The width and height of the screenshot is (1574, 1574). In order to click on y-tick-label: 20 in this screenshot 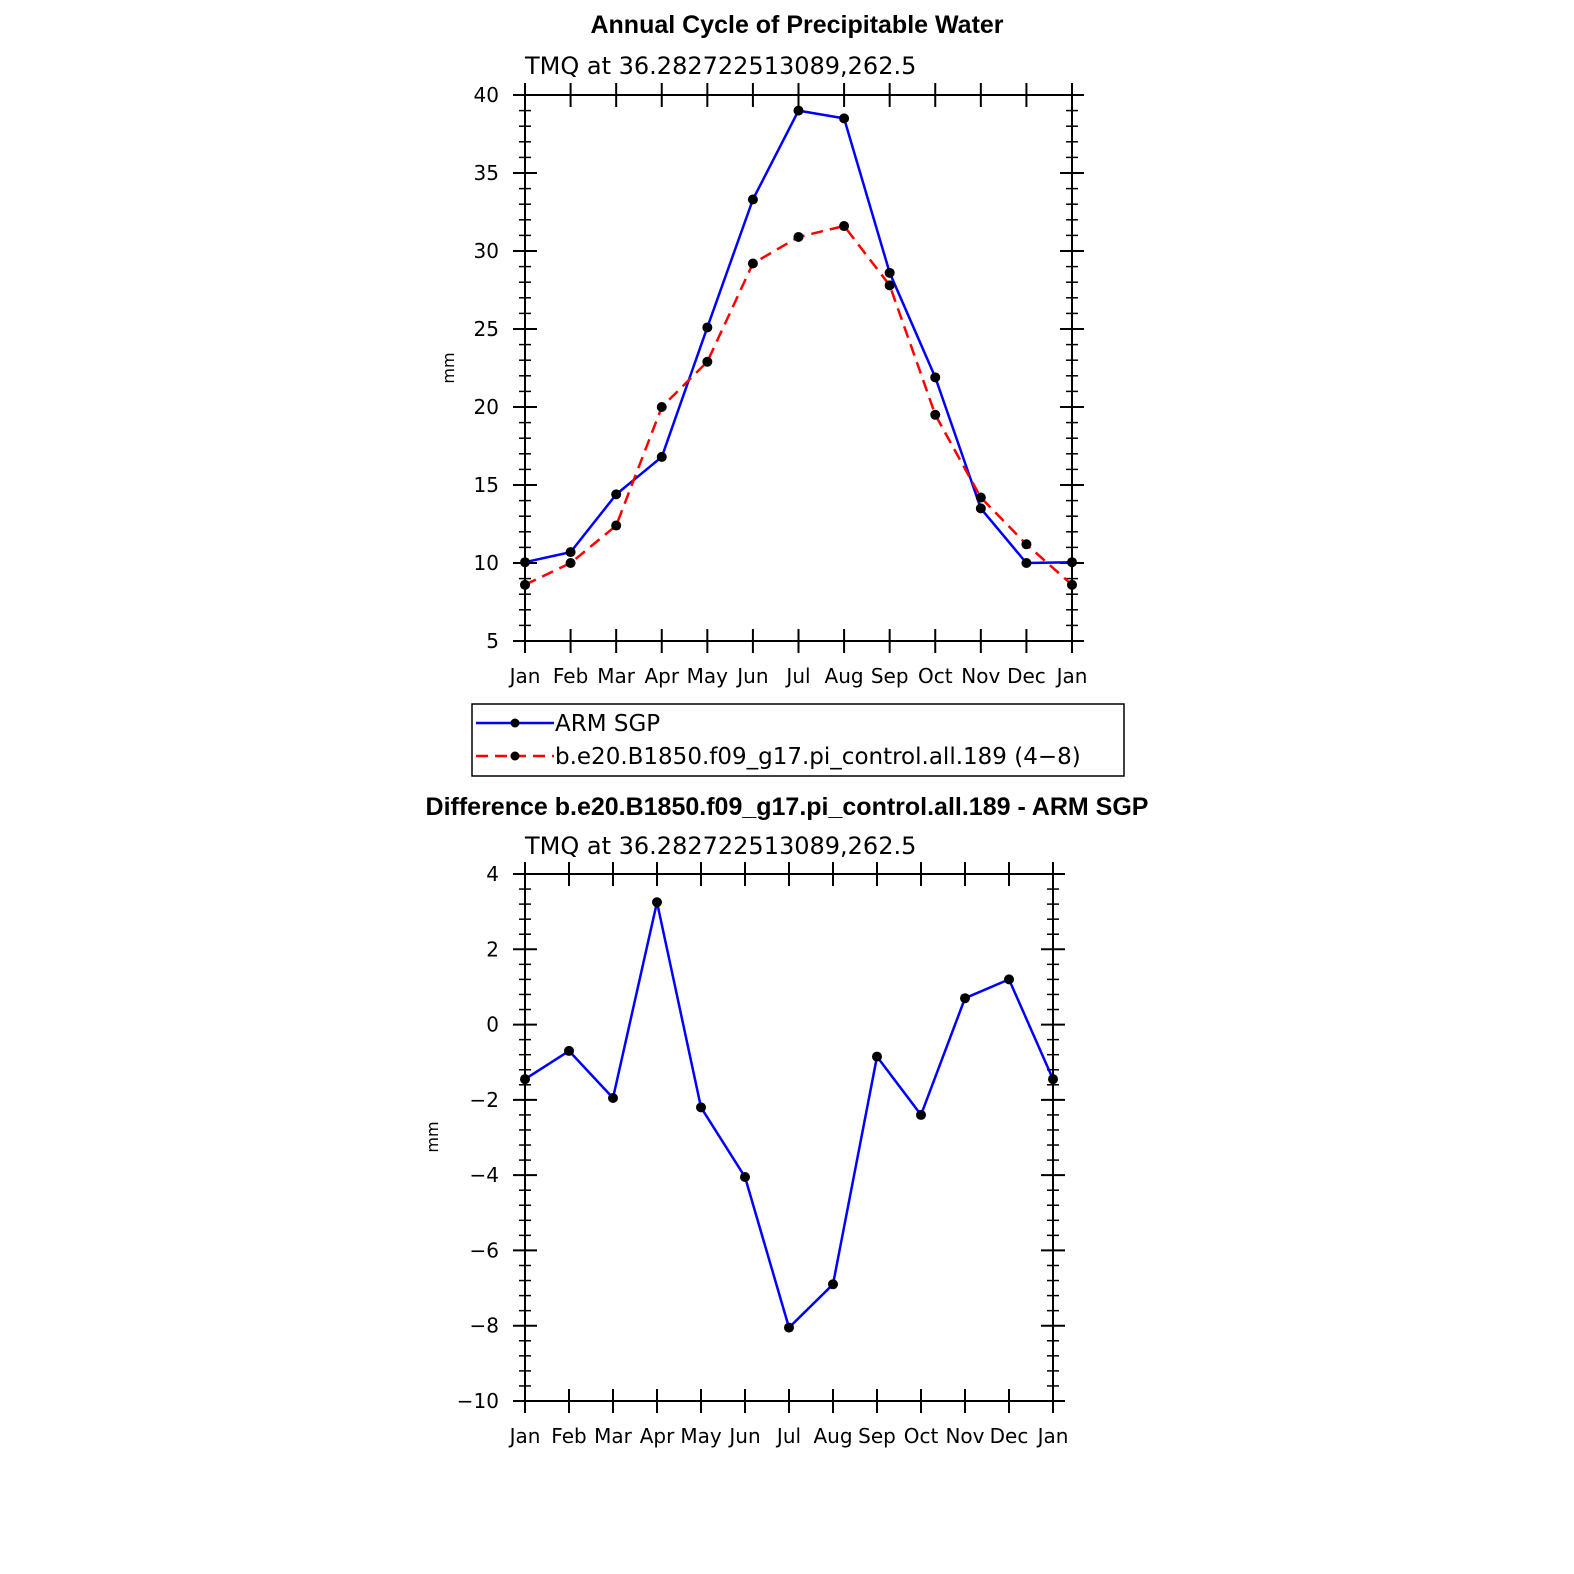, I will do `click(486, 407)`.